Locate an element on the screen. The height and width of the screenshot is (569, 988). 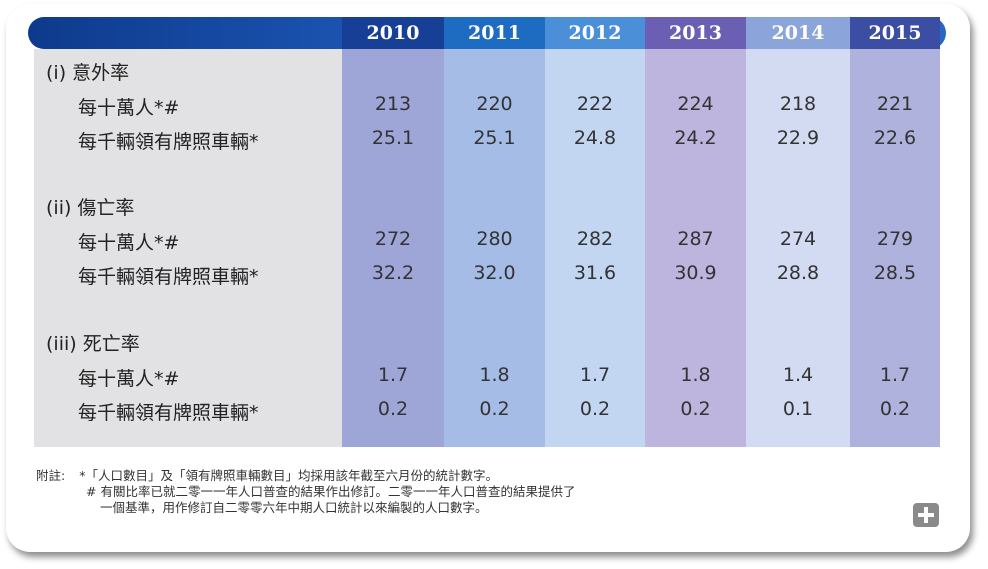
footnote-line-3: 一個基準，用作修訂自二零零六年中期人口統計以來編製的人口數字。 is located at coordinates (294, 507).